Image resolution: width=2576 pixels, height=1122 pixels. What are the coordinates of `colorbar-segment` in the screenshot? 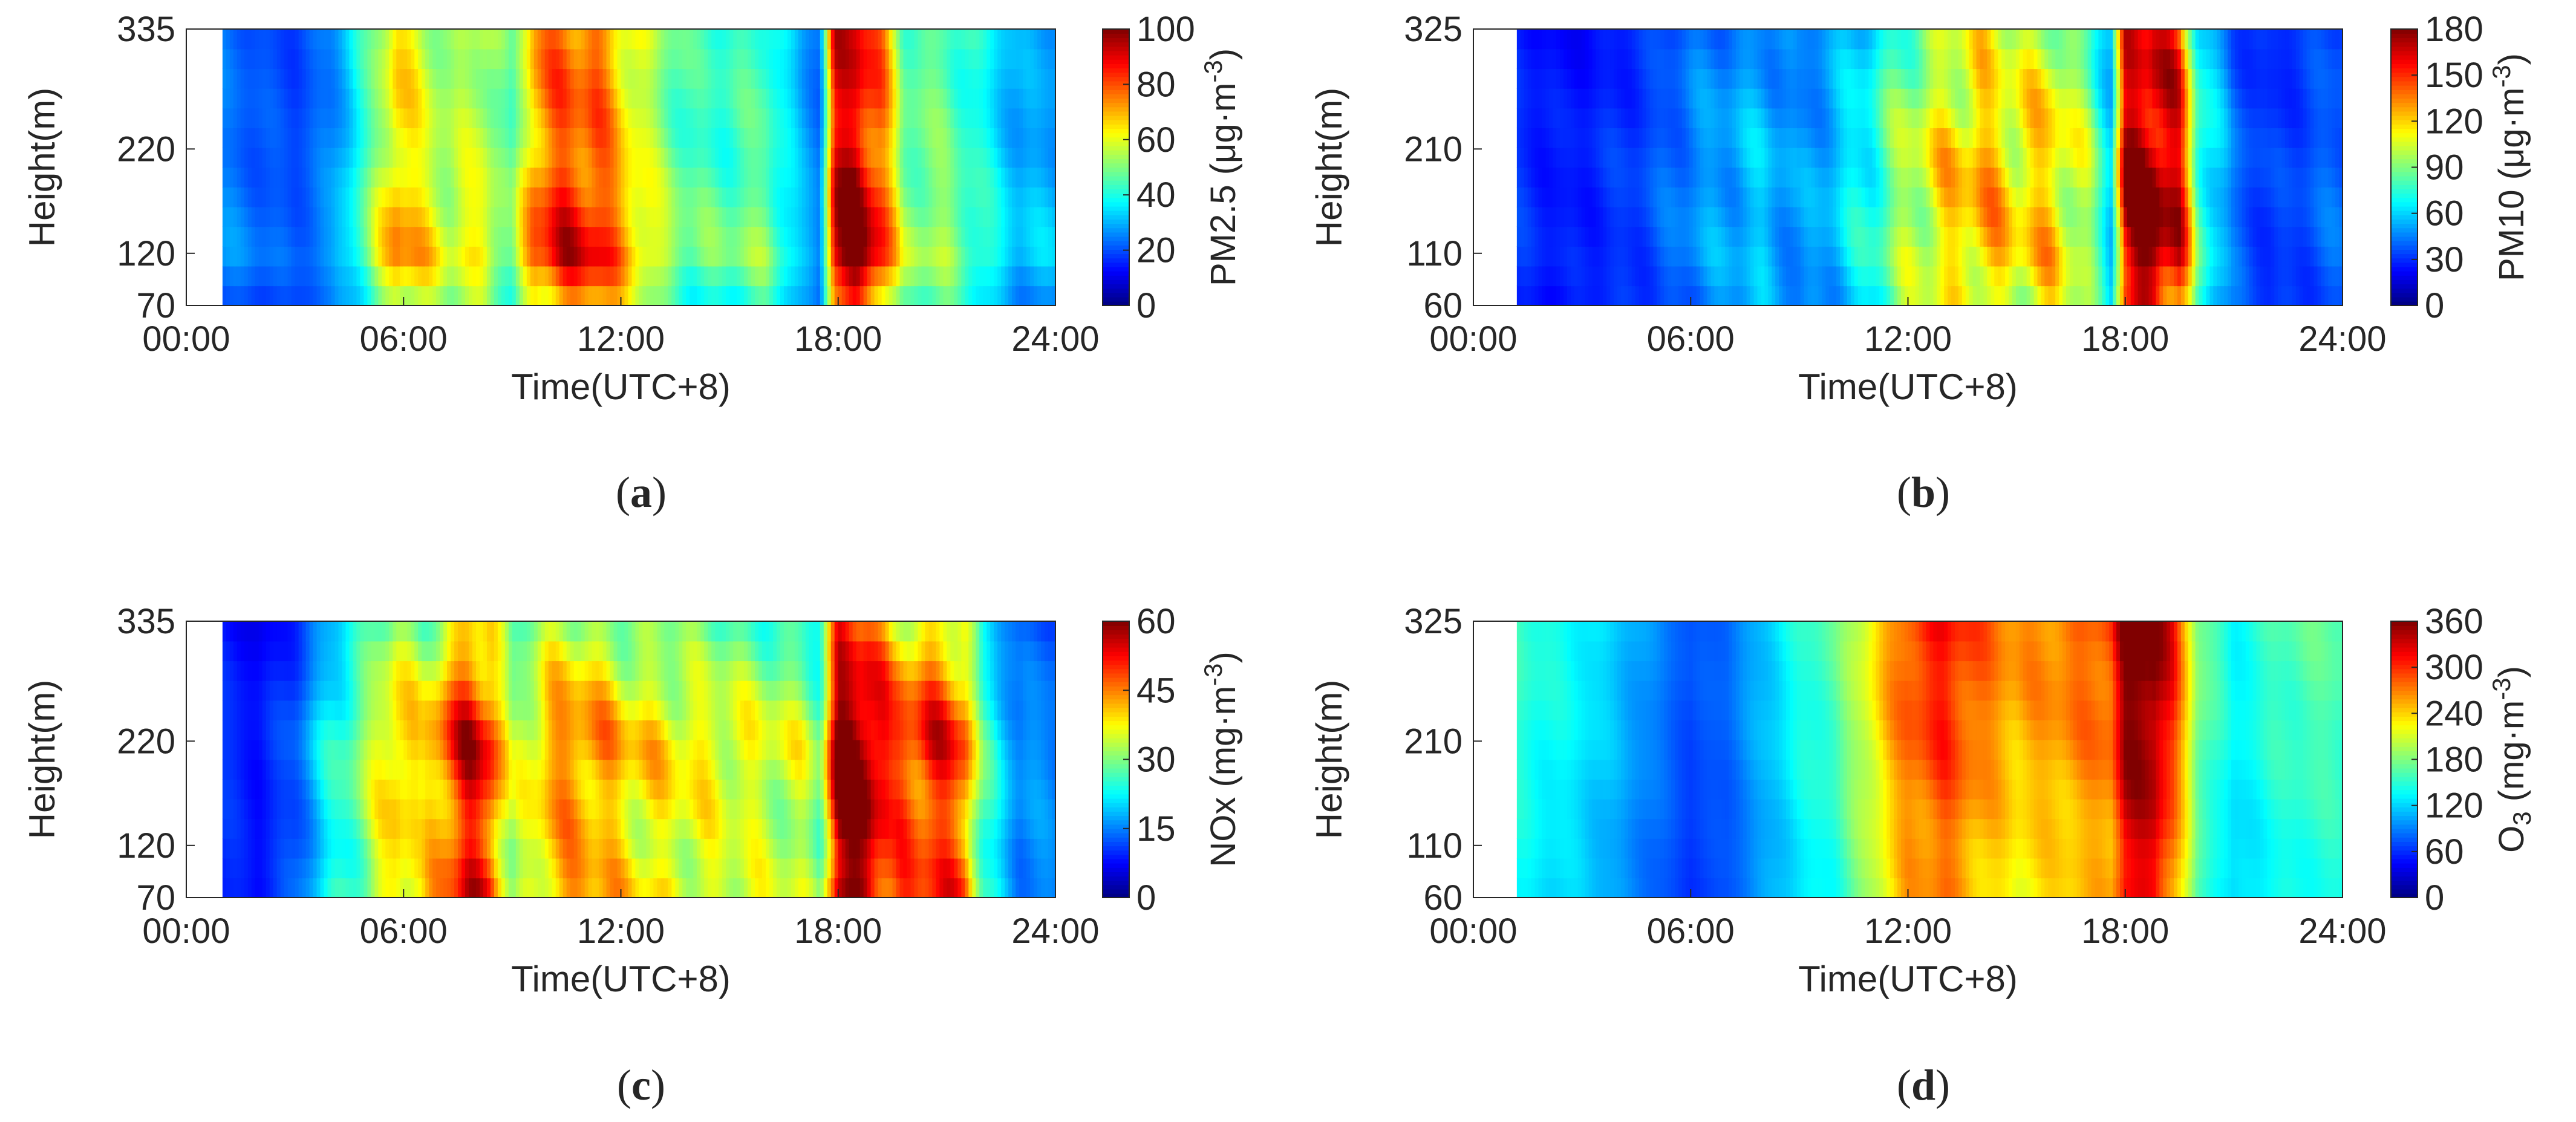 It's located at (1116, 260).